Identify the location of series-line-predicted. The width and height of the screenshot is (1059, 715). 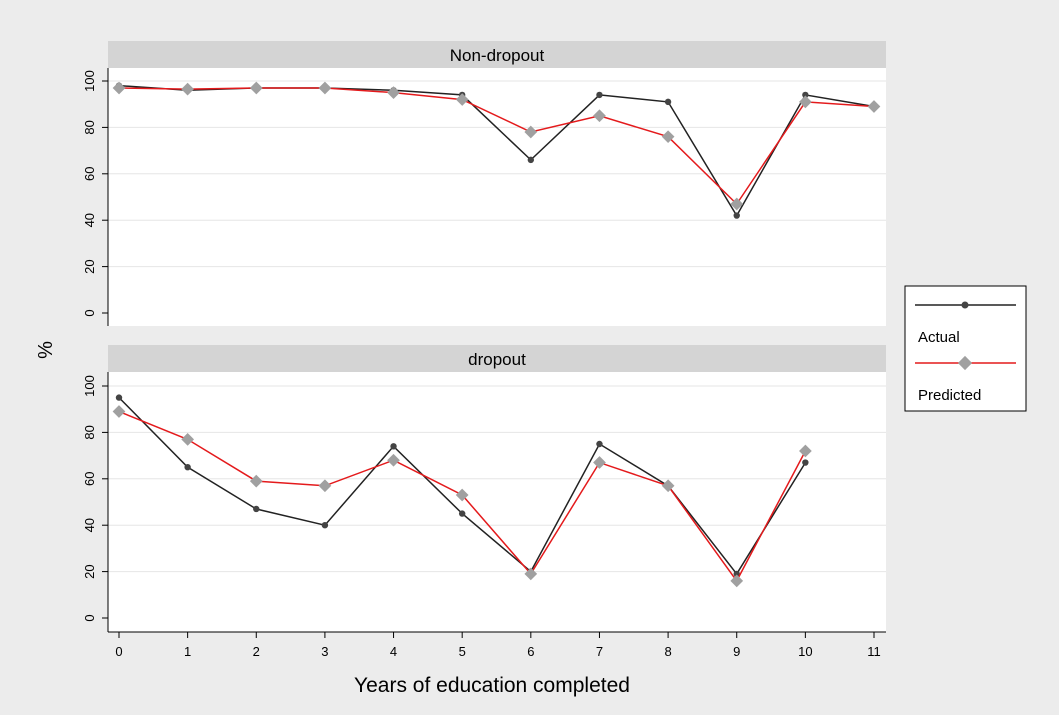
(496, 146).